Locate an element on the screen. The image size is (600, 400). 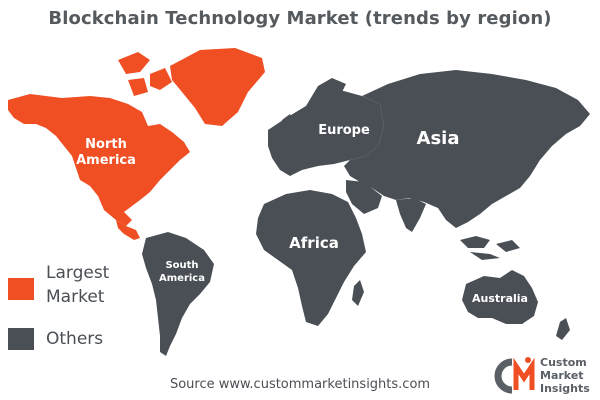
legend-item-largest: Largest Market is located at coordinates (78, 287).